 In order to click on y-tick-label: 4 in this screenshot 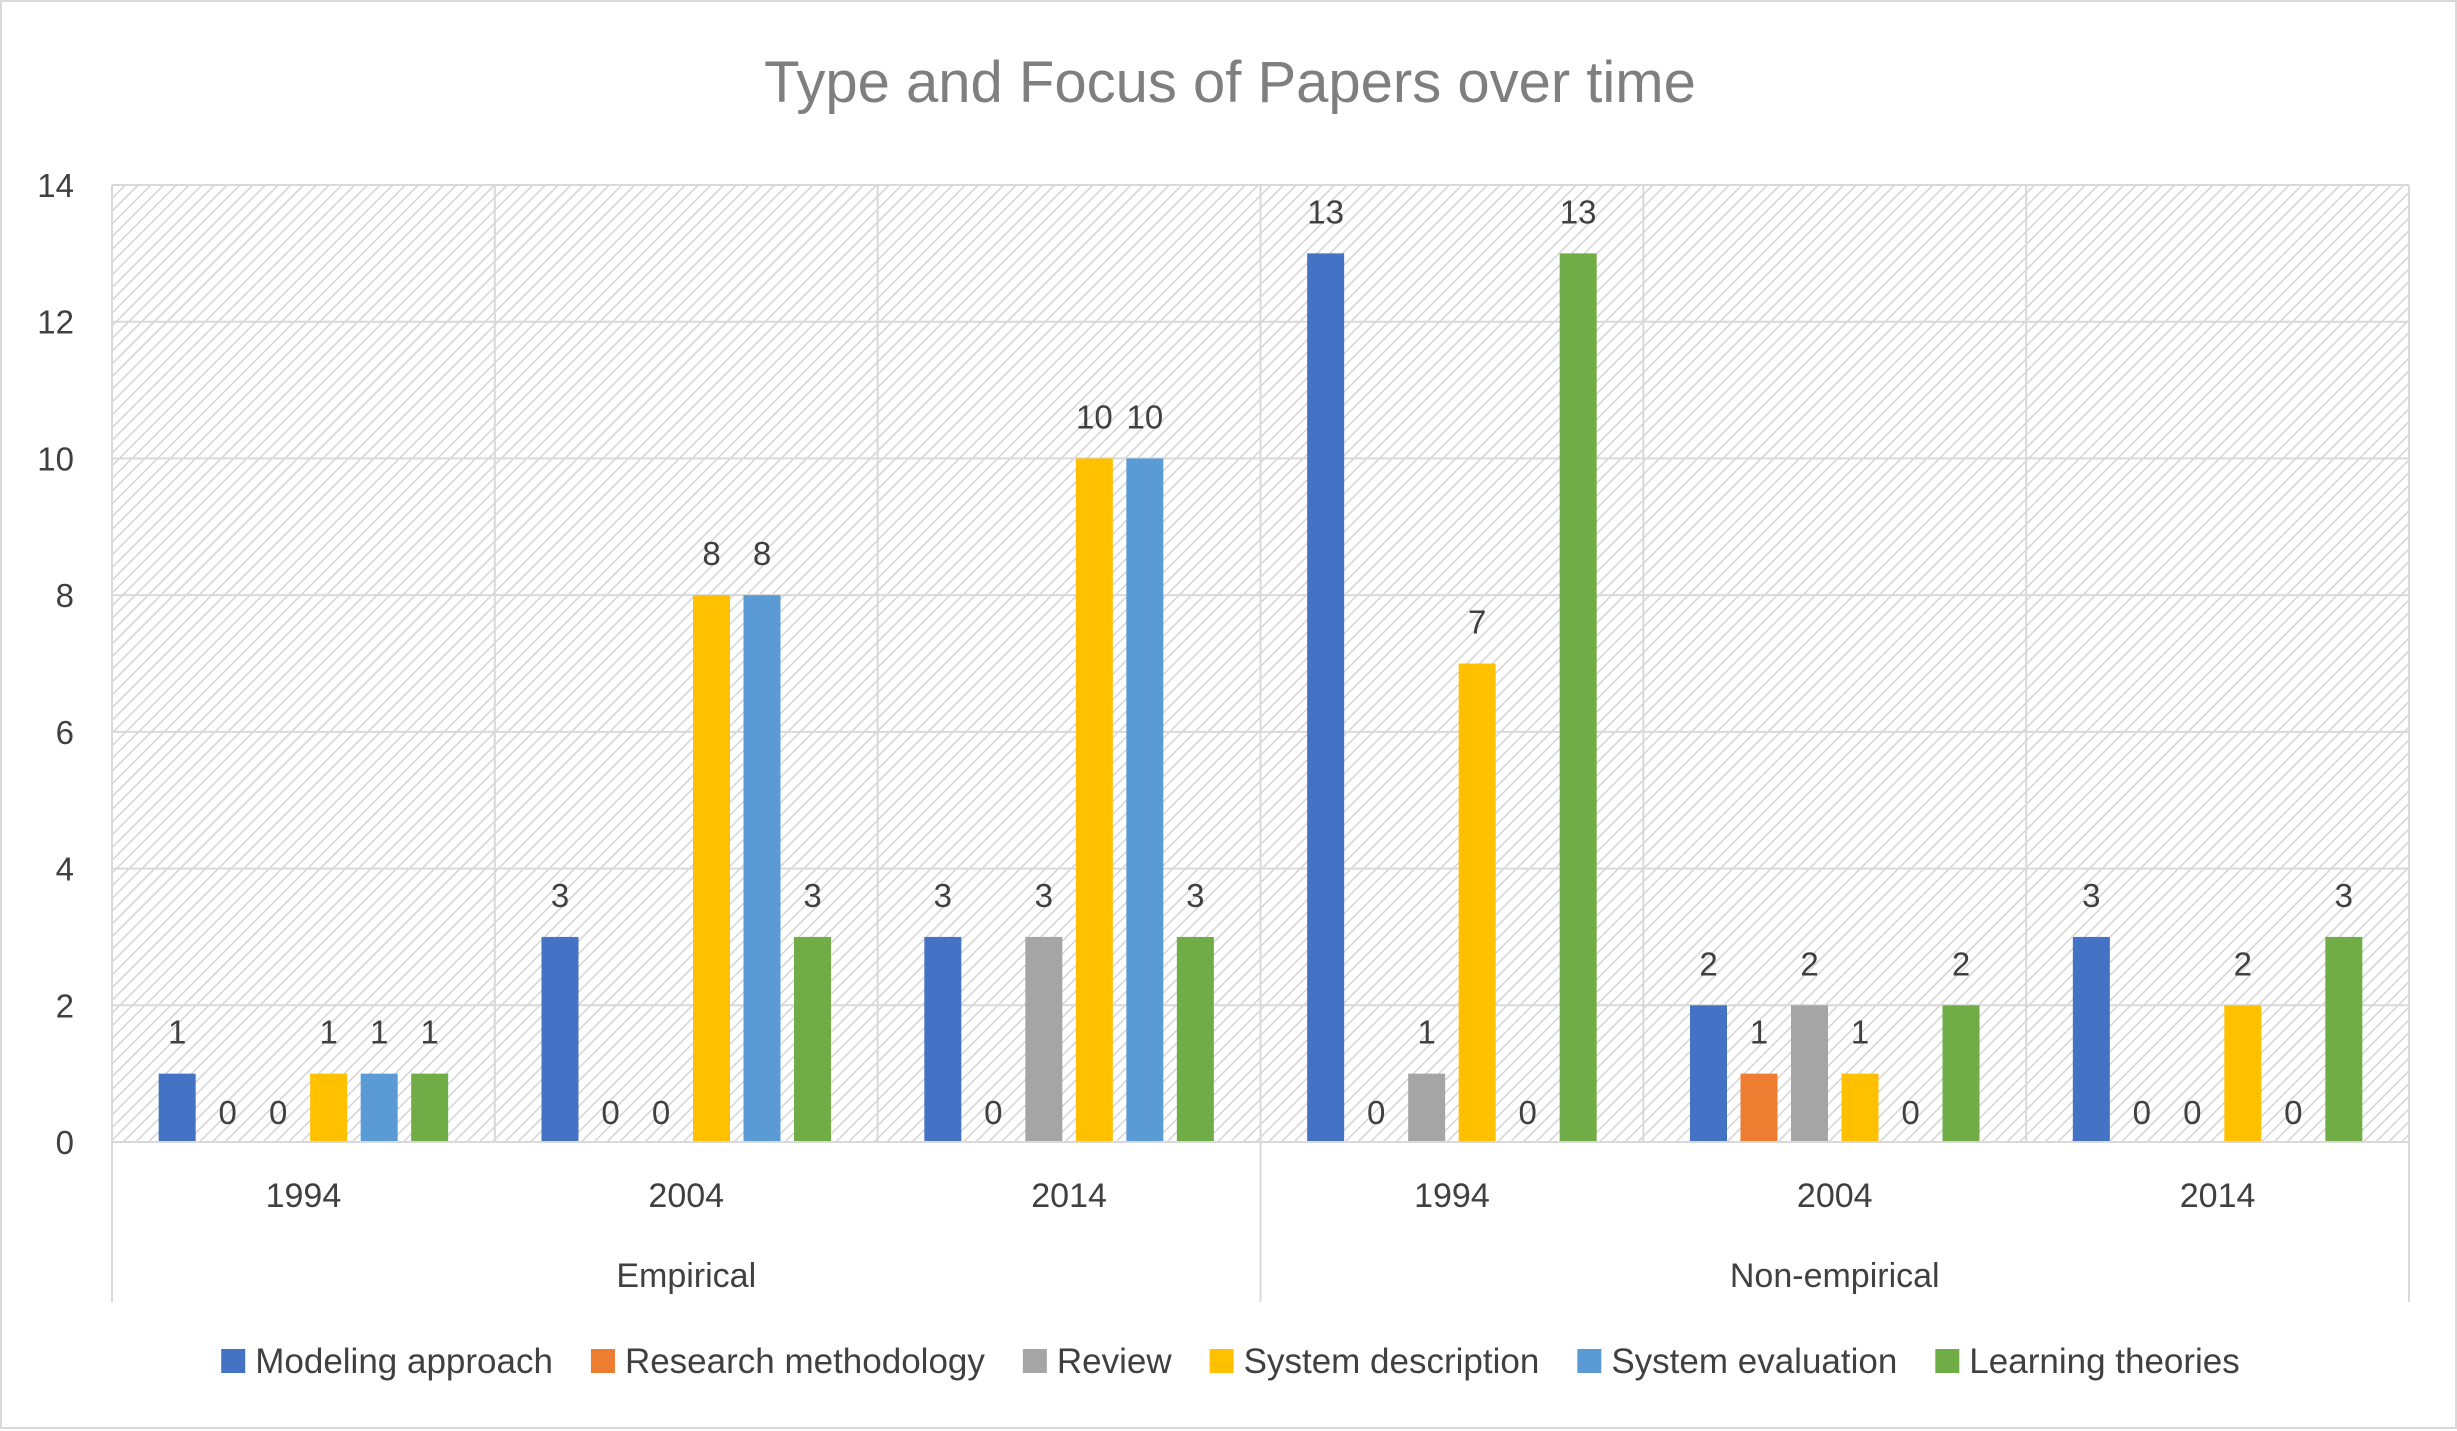, I will do `click(65, 869)`.